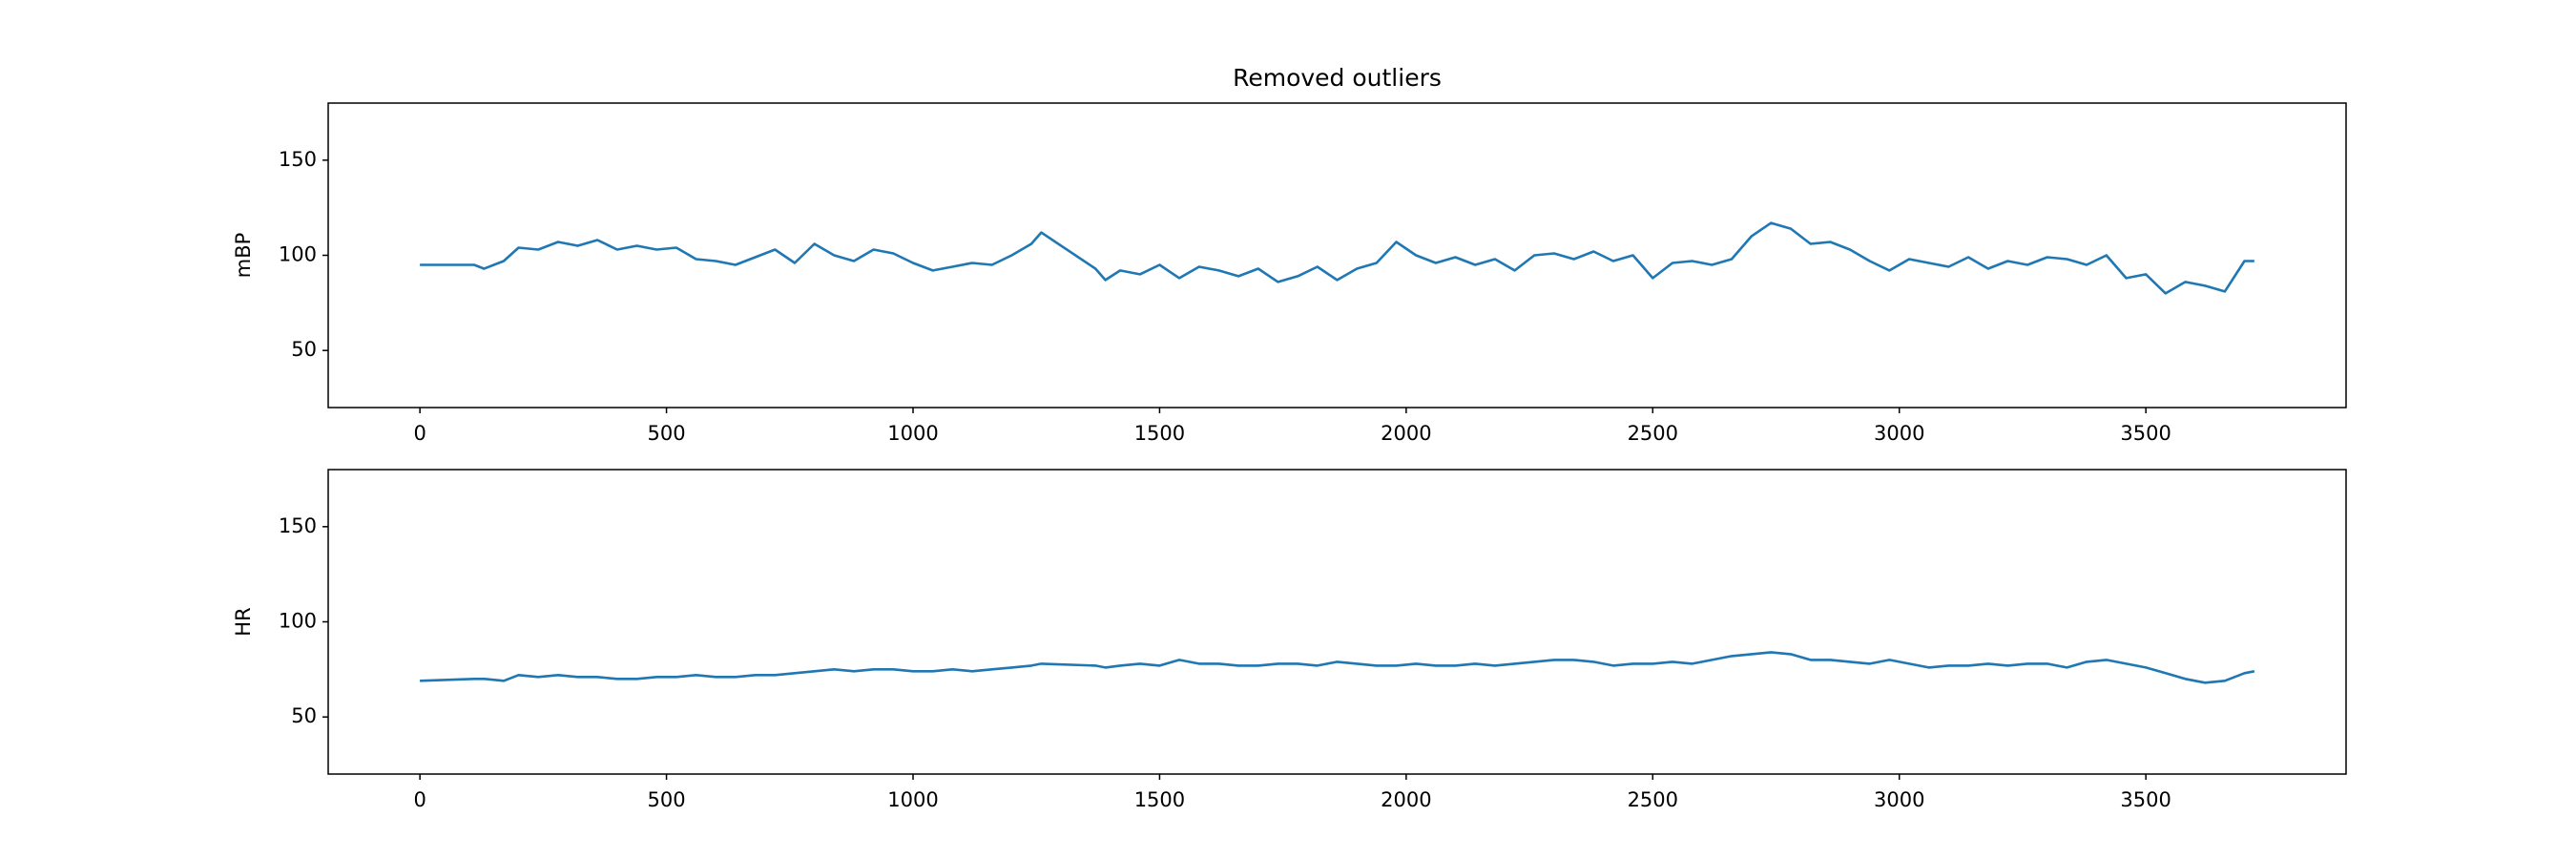 Image resolution: width=2576 pixels, height=859 pixels. What do you see at coordinates (1337, 78) in the screenshot?
I see `chart-title: Removed outliers` at bounding box center [1337, 78].